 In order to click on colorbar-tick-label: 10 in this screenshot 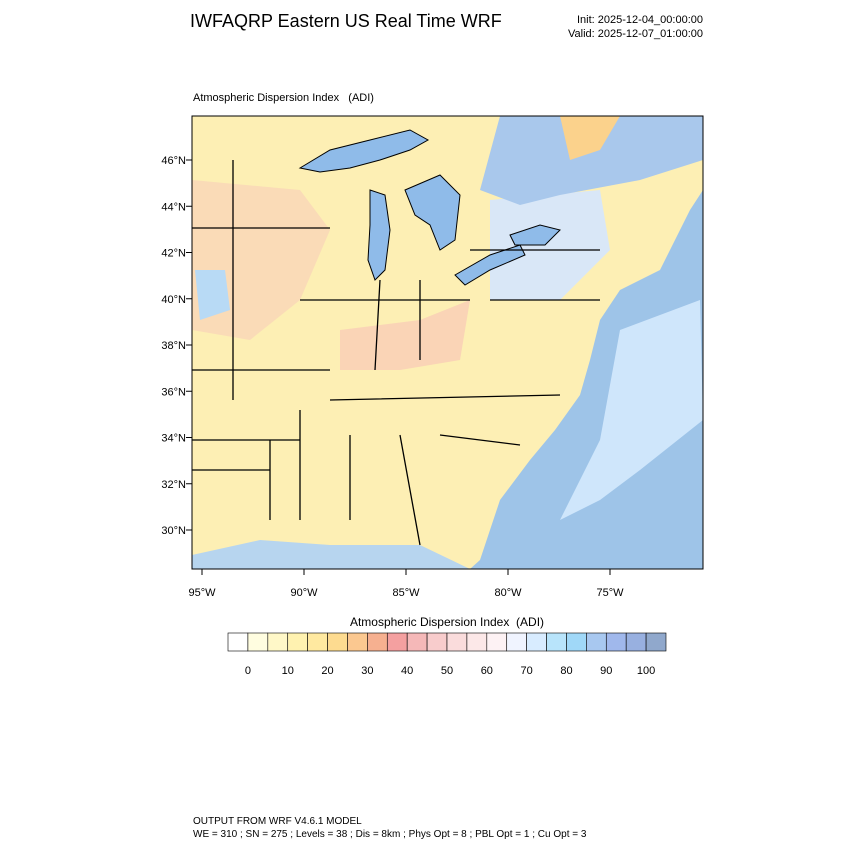, I will do `click(288, 671)`.